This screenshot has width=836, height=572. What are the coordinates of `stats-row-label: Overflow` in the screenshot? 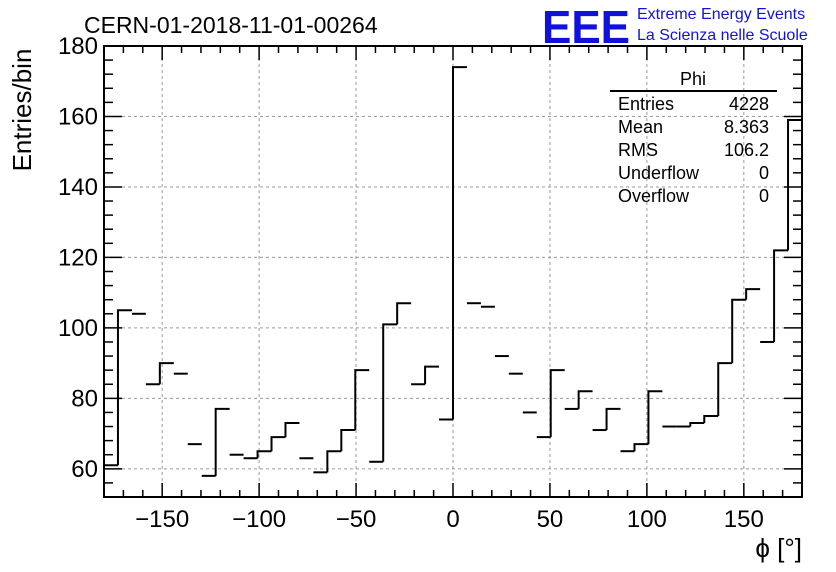 It's located at (654, 196).